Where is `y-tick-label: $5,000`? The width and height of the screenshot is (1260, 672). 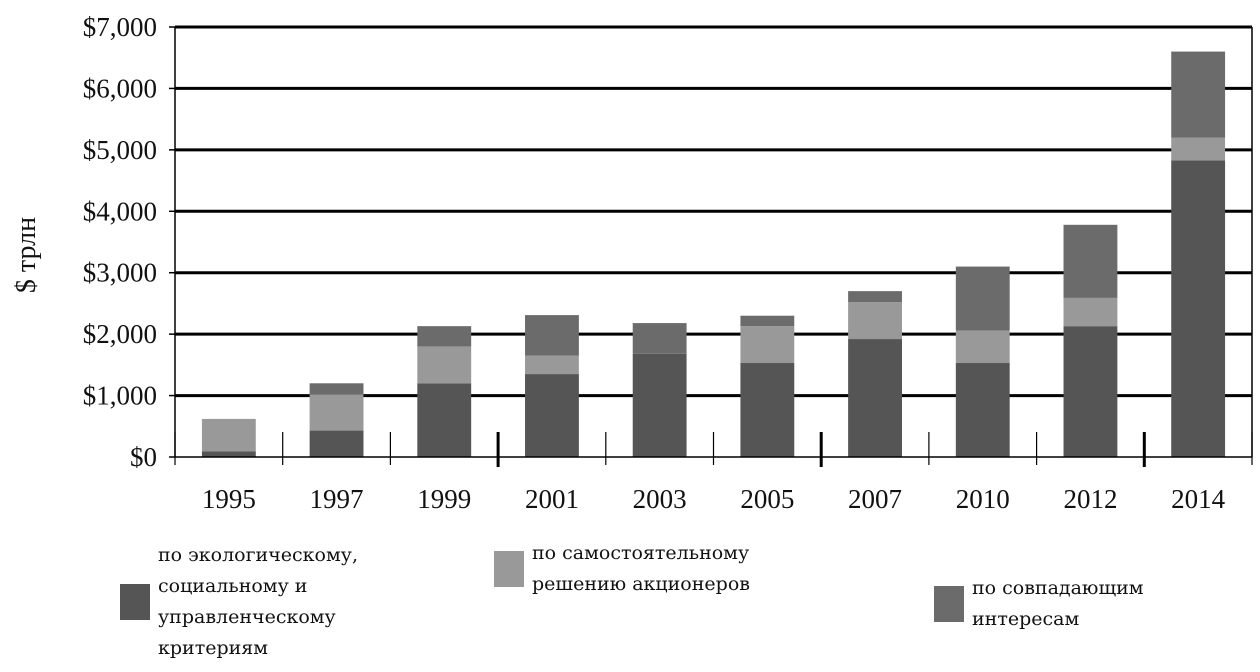 y-tick-label: $5,000 is located at coordinates (120, 150).